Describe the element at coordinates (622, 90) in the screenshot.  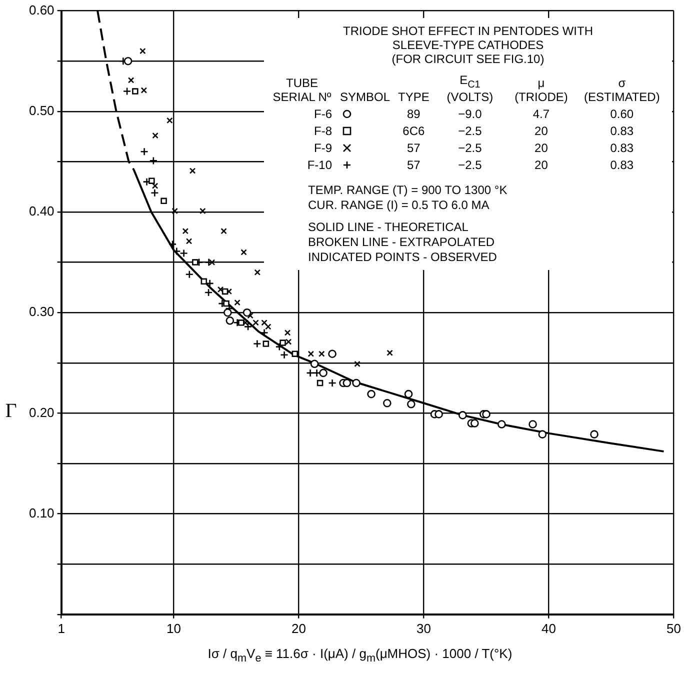
I see `annotation: σ (ESTIMATED)` at that location.